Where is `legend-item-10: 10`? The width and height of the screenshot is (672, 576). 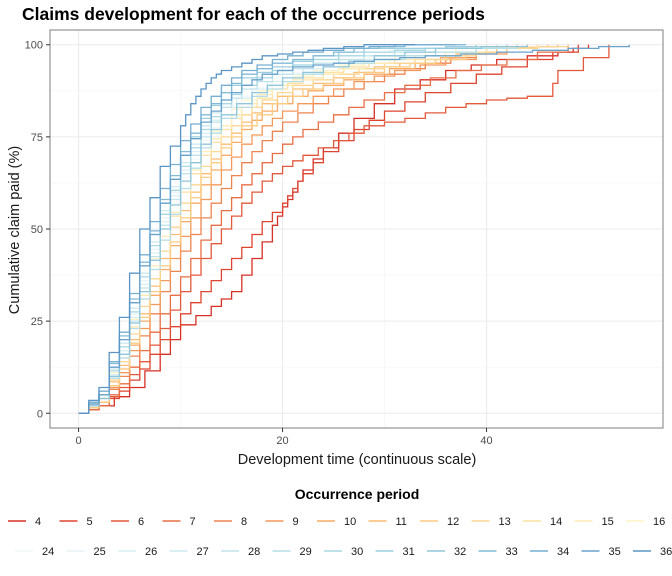 legend-item-10: 10 is located at coordinates (336, 522).